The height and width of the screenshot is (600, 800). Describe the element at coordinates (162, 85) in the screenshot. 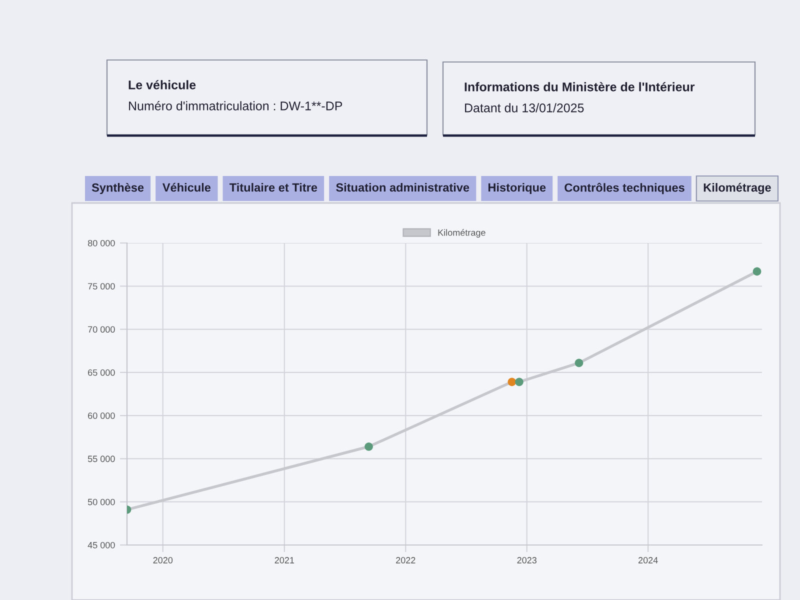

I see `text: Le véhicule` at that location.